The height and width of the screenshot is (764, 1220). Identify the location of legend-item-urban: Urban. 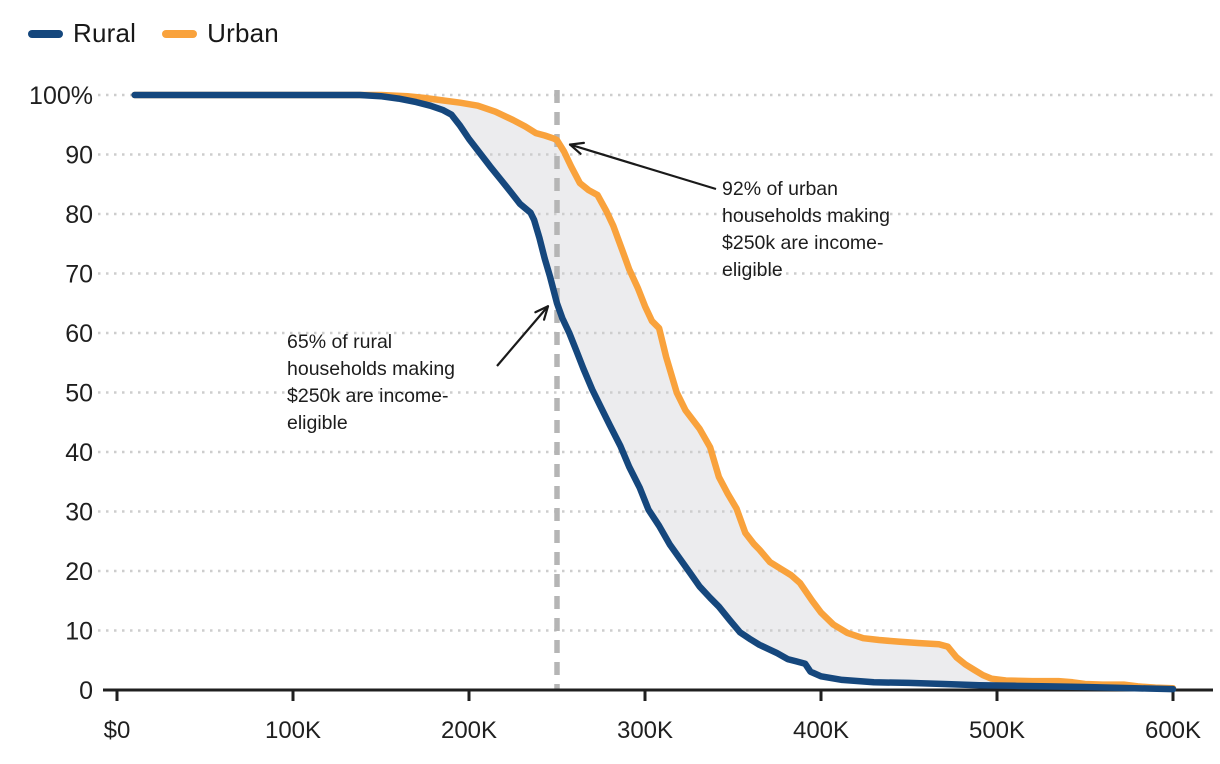
(220, 33).